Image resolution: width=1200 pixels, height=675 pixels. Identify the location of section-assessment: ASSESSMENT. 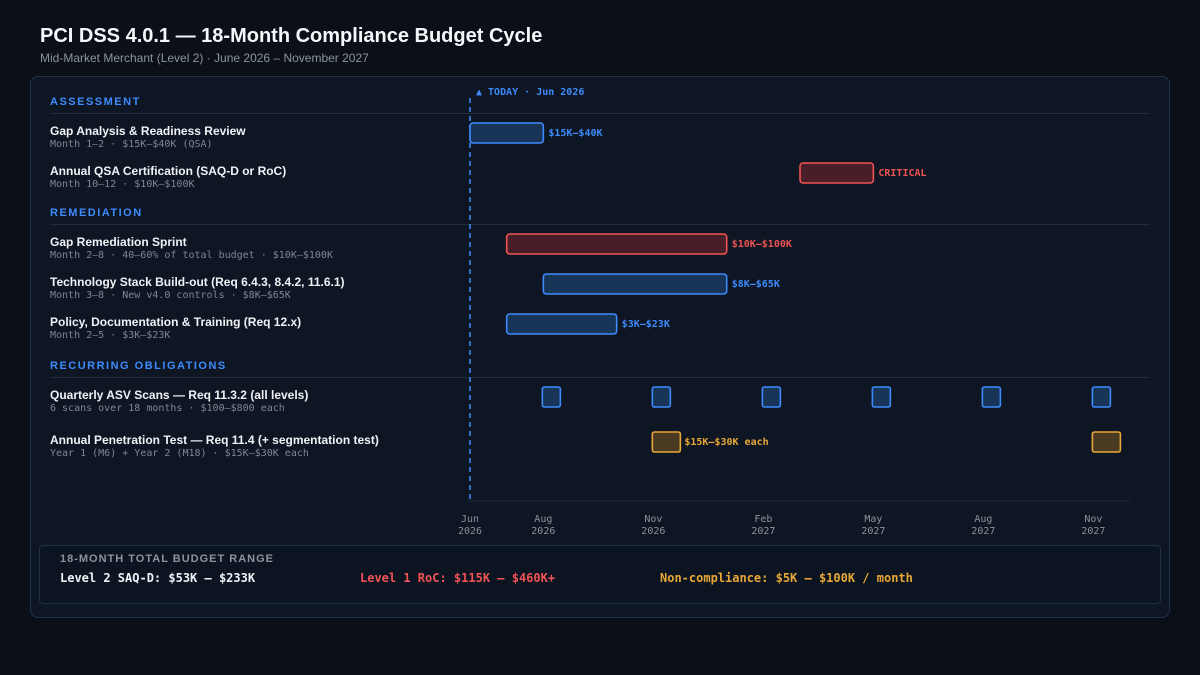
(95, 102).